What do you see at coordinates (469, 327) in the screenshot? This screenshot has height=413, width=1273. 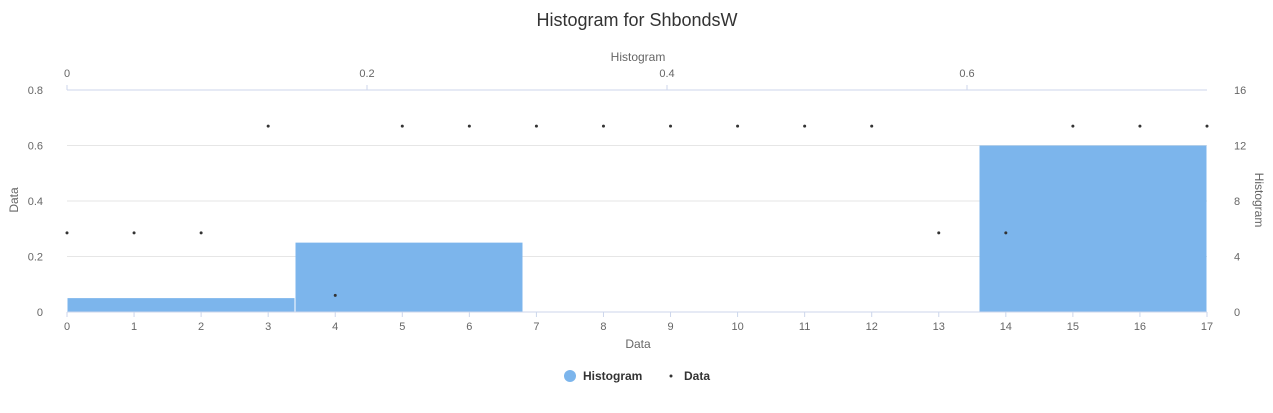 I see `x-axis-bottom-tick-6: 6` at bounding box center [469, 327].